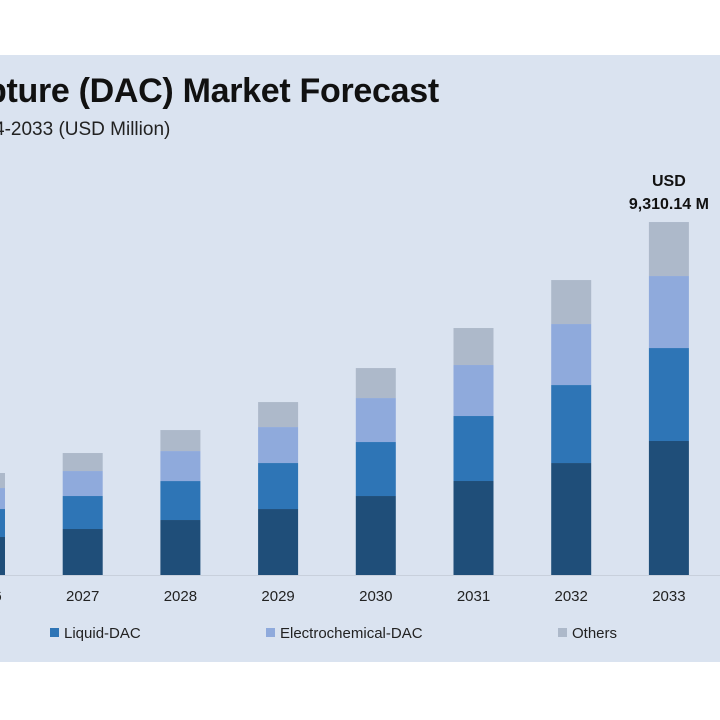 The width and height of the screenshot is (720, 720). Describe the element at coordinates (102, 633) in the screenshot. I see `legend-label: Liquid-DAC` at that location.